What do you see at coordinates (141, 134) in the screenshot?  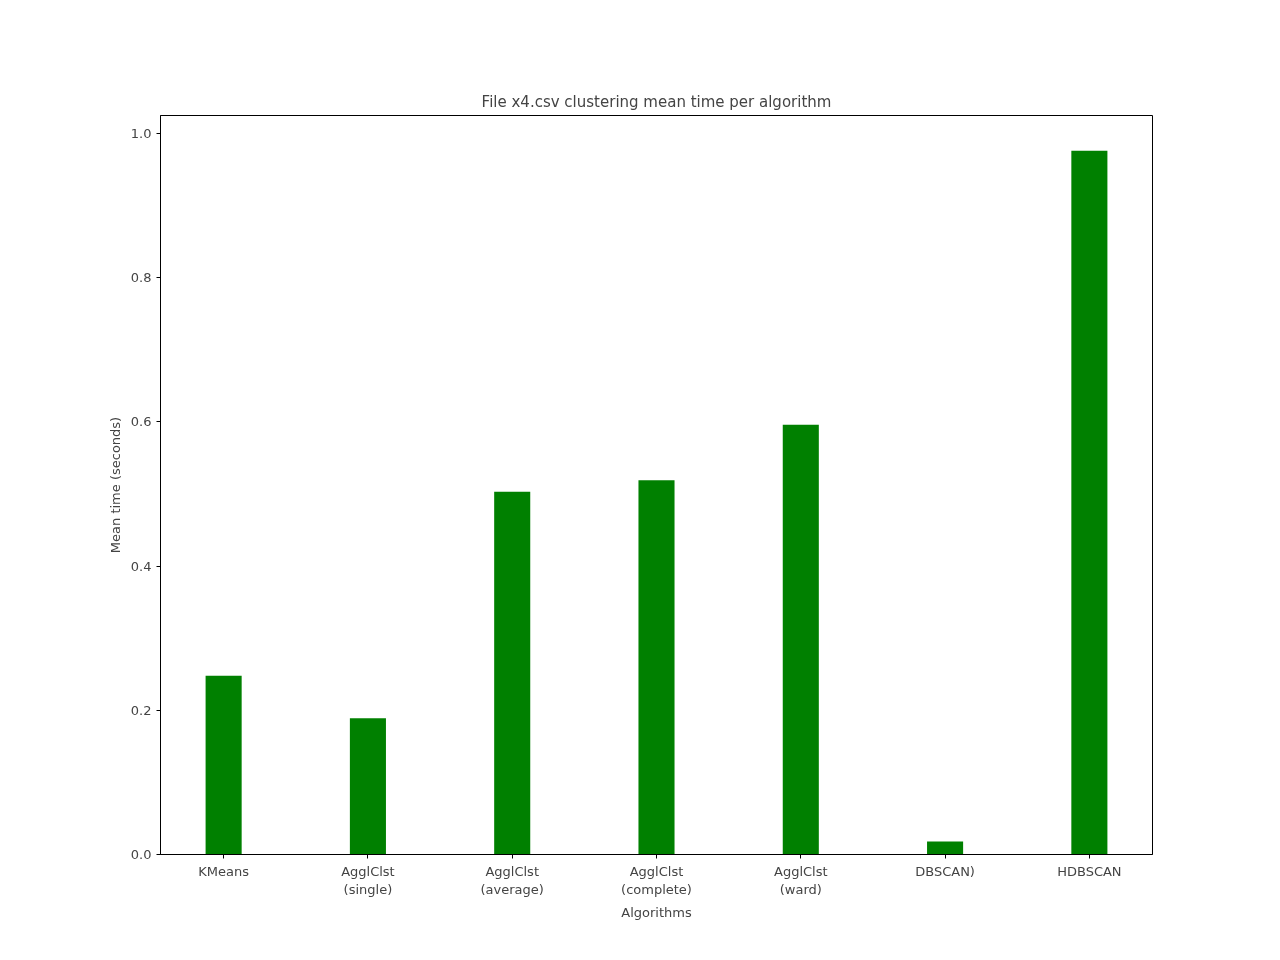 I see `y-tick-label: 1.0` at bounding box center [141, 134].